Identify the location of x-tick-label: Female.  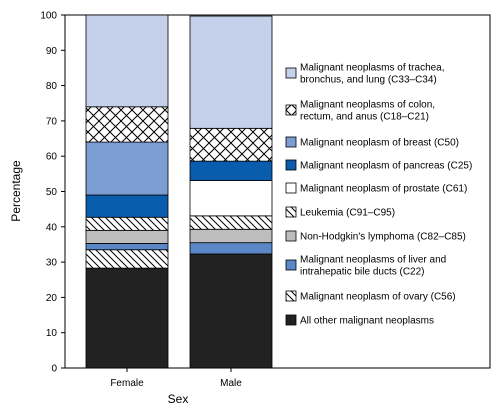
(127, 383).